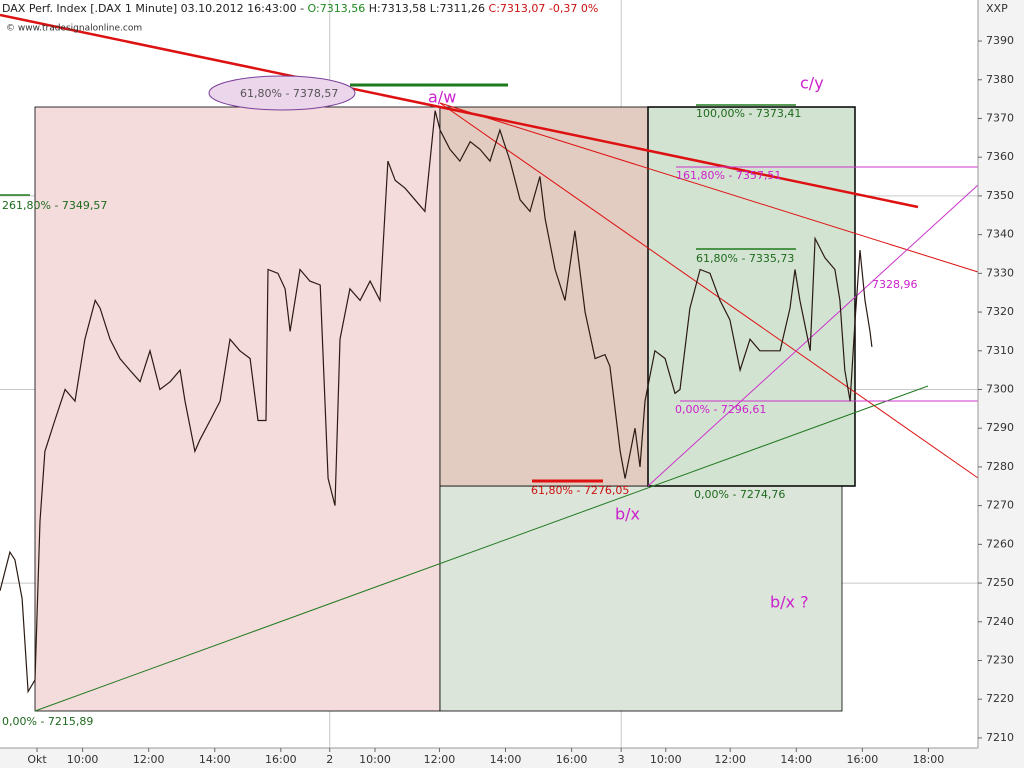 Image resolution: width=1024 pixels, height=768 pixels. I want to click on y-tick-label: 7360, so click(1000, 156).